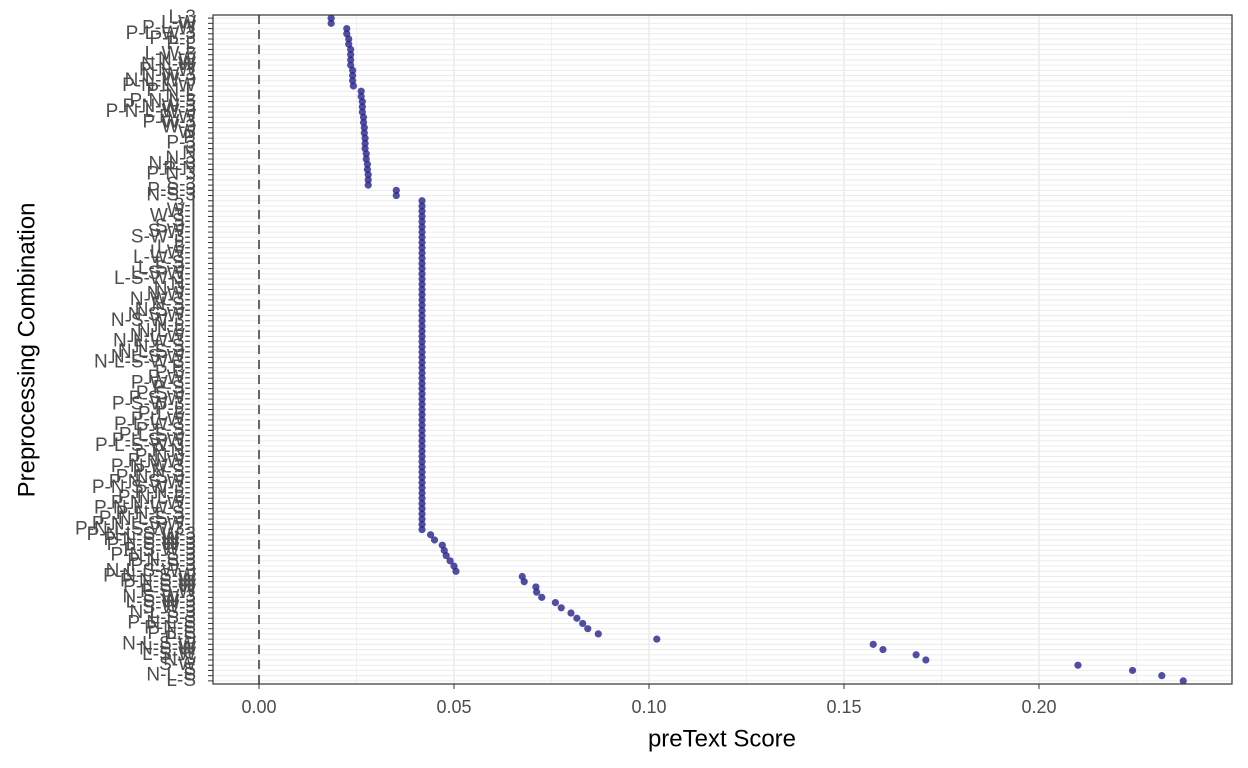 This screenshot has height=768, width=1248. Describe the element at coordinates (171, 633) in the screenshot. I see `y-tick-label: P-L-S` at that location.